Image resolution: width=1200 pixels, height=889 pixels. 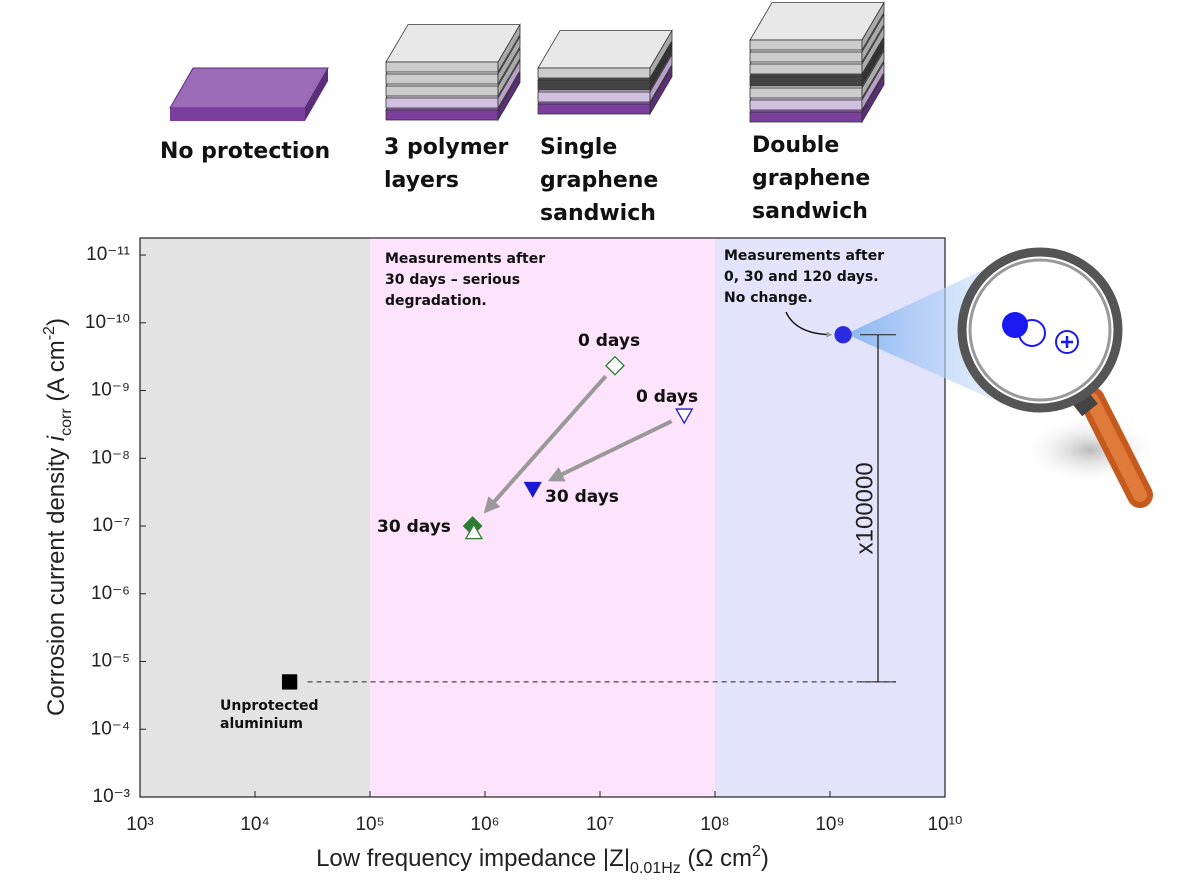 I want to click on sample-illustrations, so click(x=527, y=62).